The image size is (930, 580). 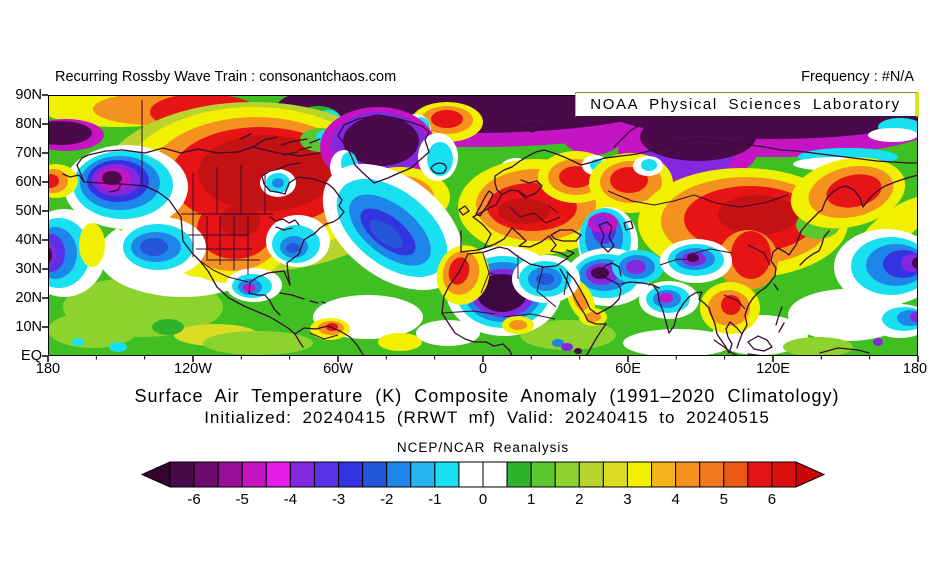 What do you see at coordinates (810, 474) in the screenshot?
I see `colorbar-right-arrow` at bounding box center [810, 474].